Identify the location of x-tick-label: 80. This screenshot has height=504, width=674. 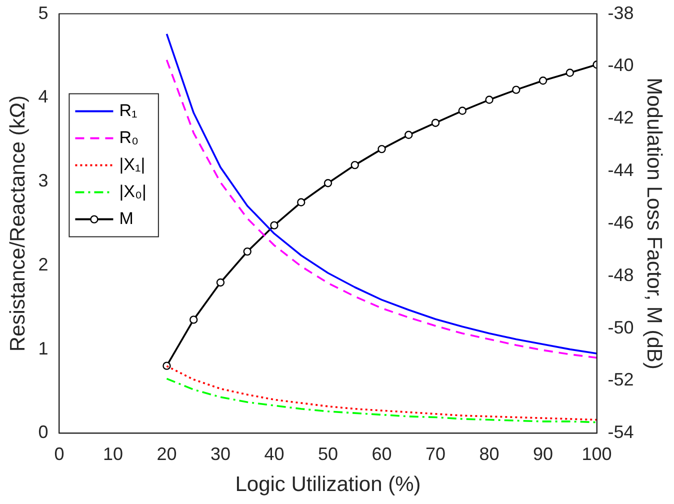
(489, 454).